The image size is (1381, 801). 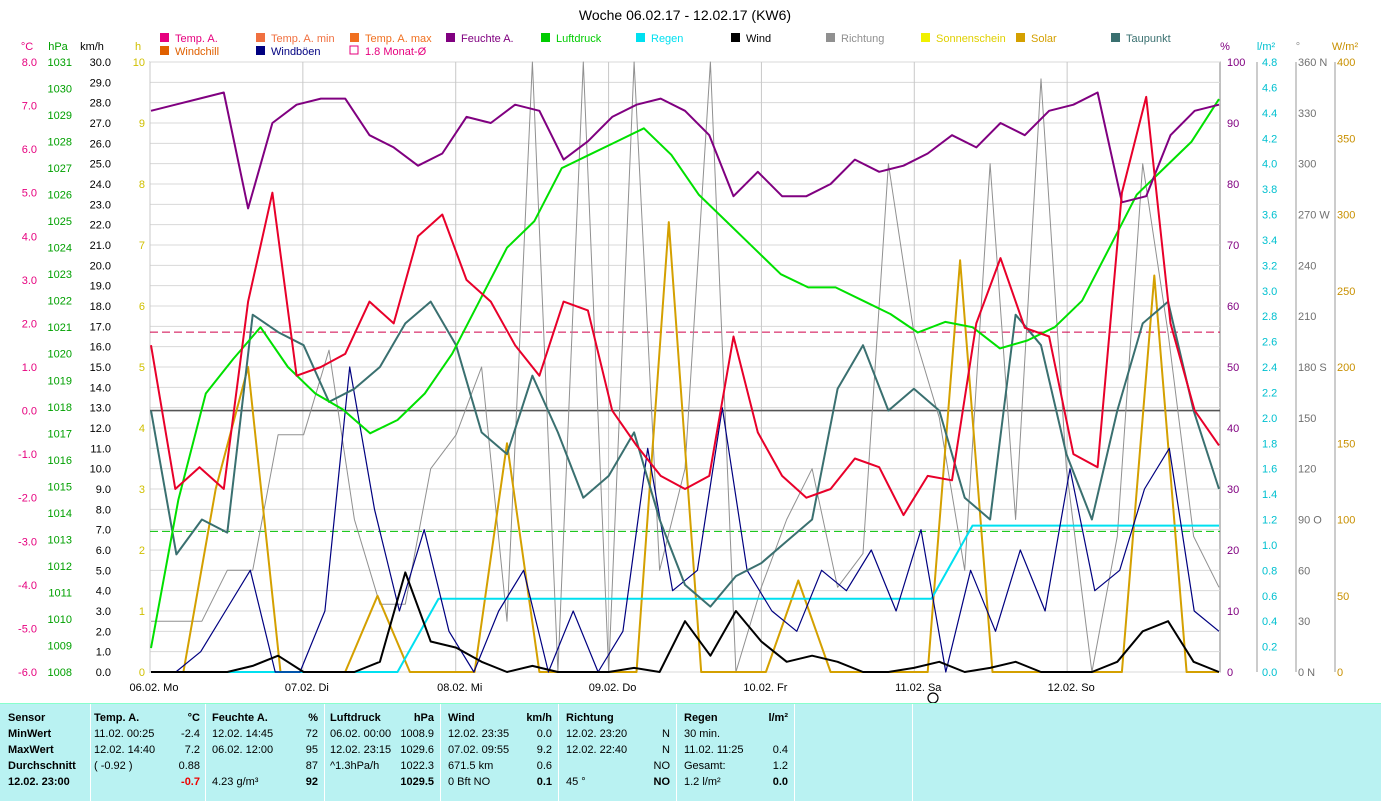 What do you see at coordinates (29, 107) in the screenshot?
I see `temp-tick-label: 7.0` at bounding box center [29, 107].